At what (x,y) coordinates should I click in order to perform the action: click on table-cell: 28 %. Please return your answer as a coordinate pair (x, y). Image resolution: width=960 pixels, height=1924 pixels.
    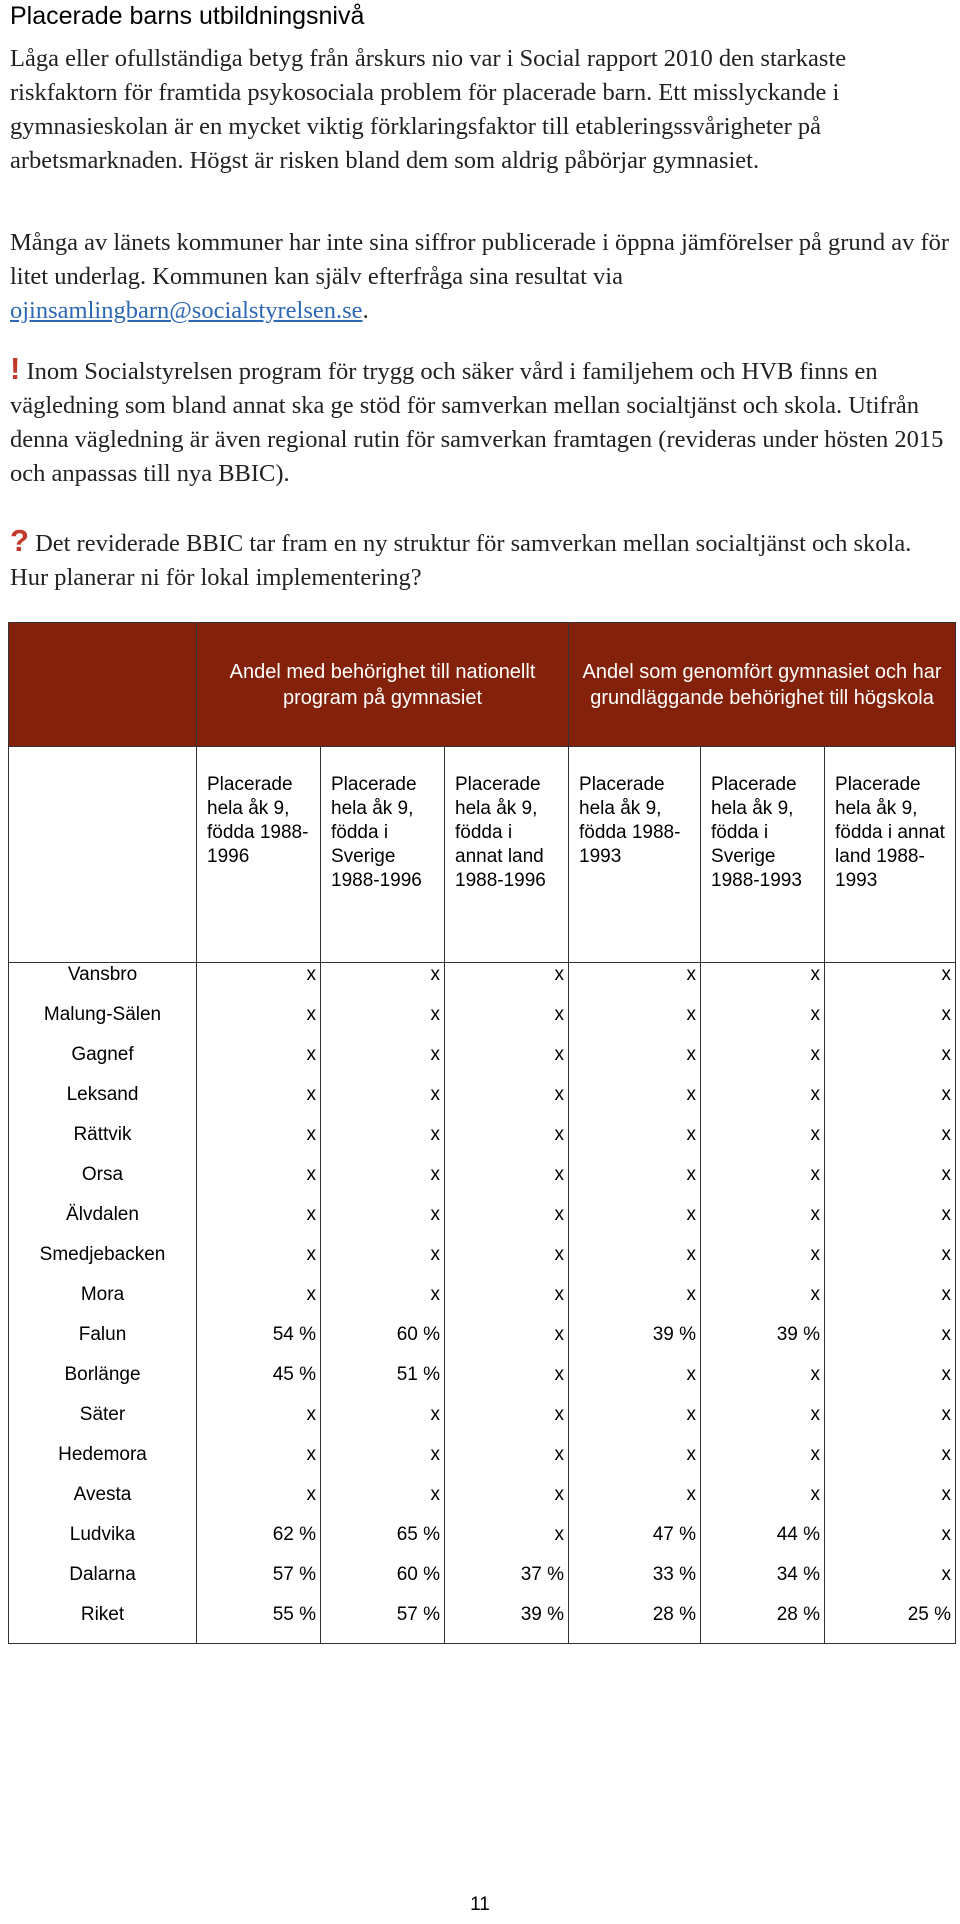
    Looking at the image, I should click on (674, 1614).